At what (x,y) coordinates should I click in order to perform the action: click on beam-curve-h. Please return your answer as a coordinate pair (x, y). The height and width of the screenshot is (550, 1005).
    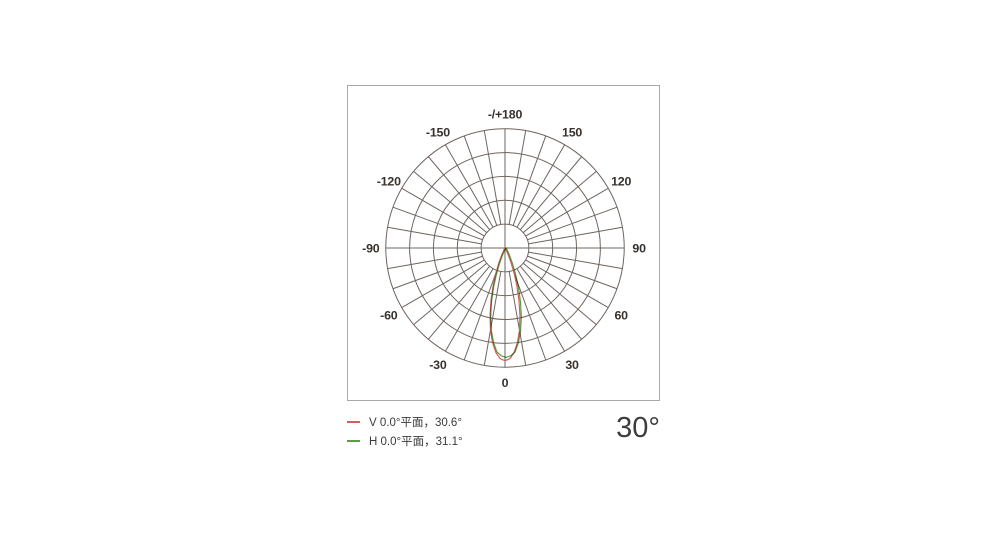
    Looking at the image, I should click on (506, 303).